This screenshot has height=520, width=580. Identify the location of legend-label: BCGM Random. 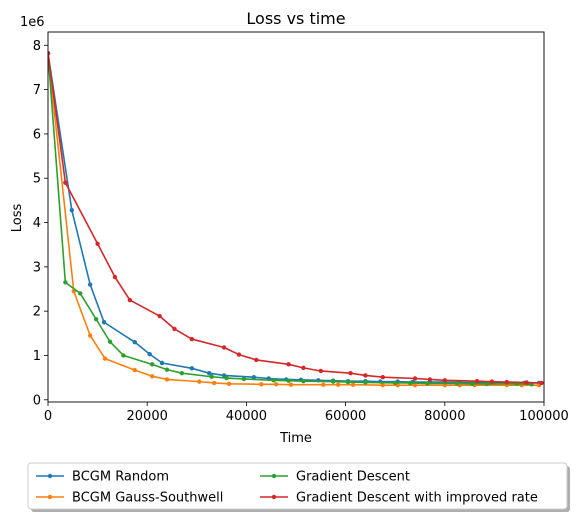
(120, 477).